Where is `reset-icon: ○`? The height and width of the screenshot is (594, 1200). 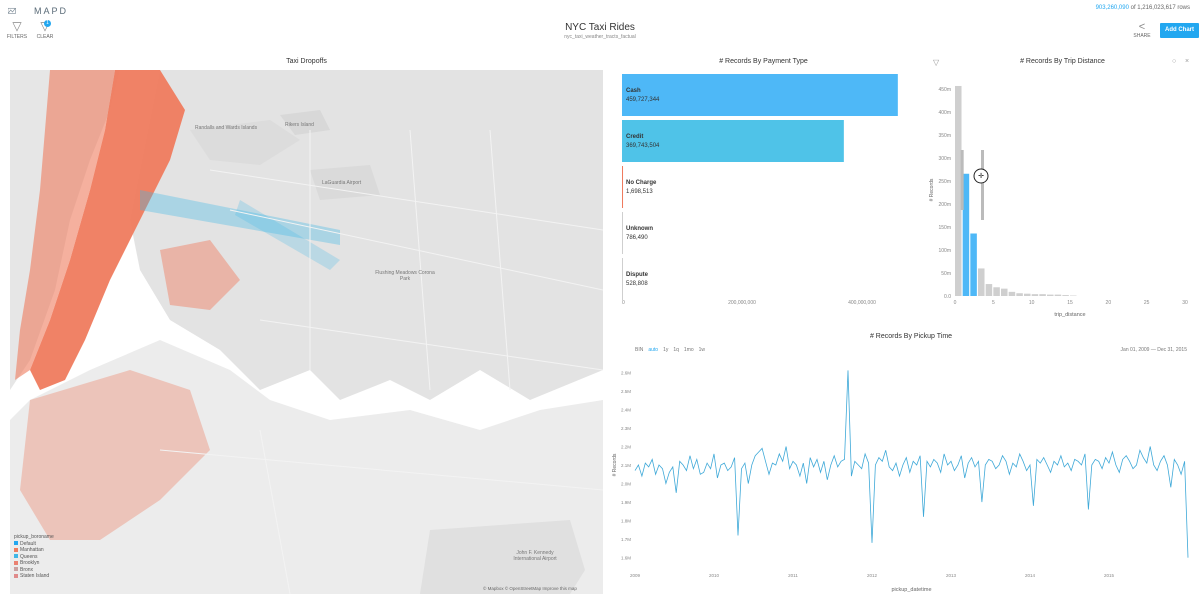 reset-icon: ○ is located at coordinates (1174, 61).